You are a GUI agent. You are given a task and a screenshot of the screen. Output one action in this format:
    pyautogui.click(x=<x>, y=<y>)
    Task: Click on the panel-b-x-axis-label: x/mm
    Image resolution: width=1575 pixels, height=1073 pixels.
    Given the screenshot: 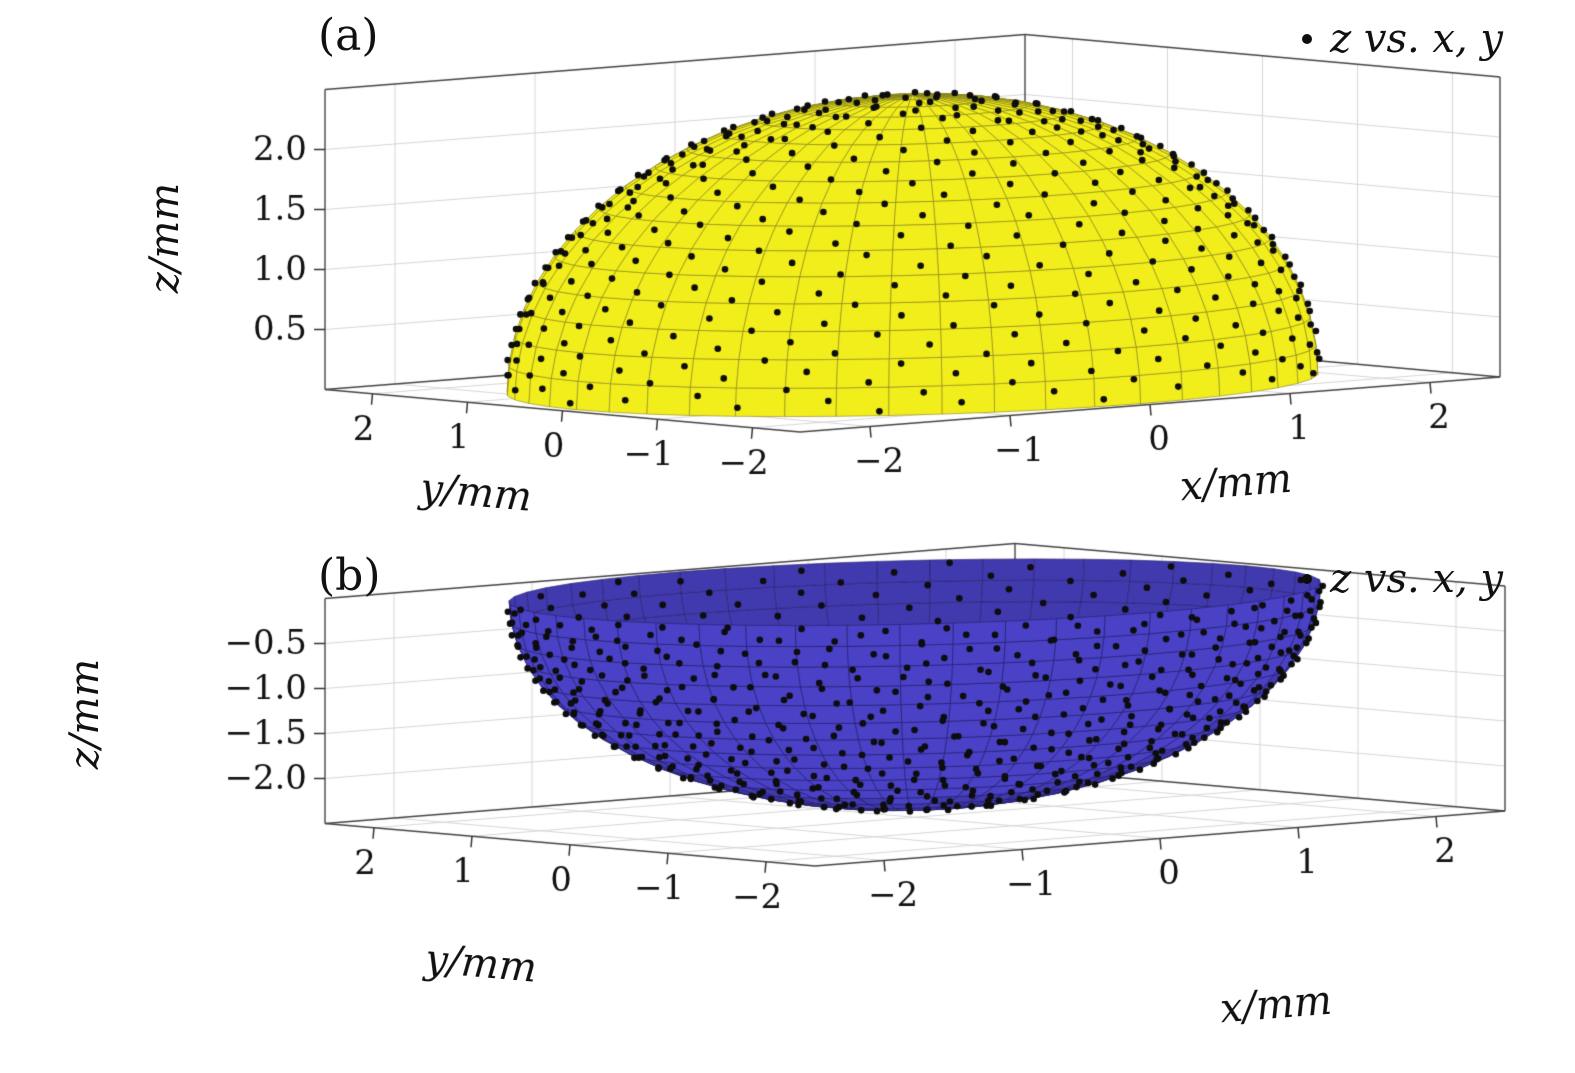 What is the action you would take?
    pyautogui.click(x=1276, y=1005)
    